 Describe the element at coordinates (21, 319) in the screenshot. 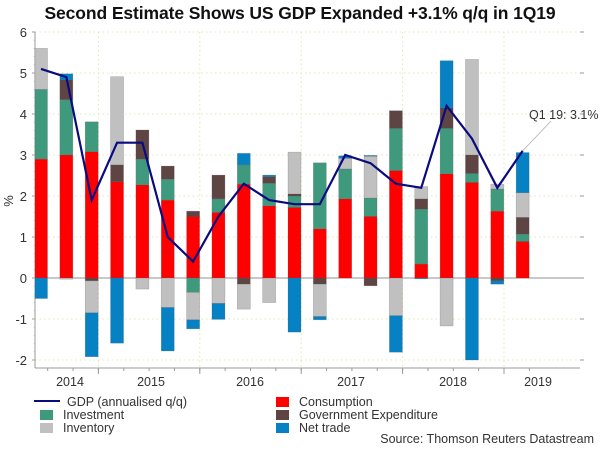

I see `y-tick-label: -1` at that location.